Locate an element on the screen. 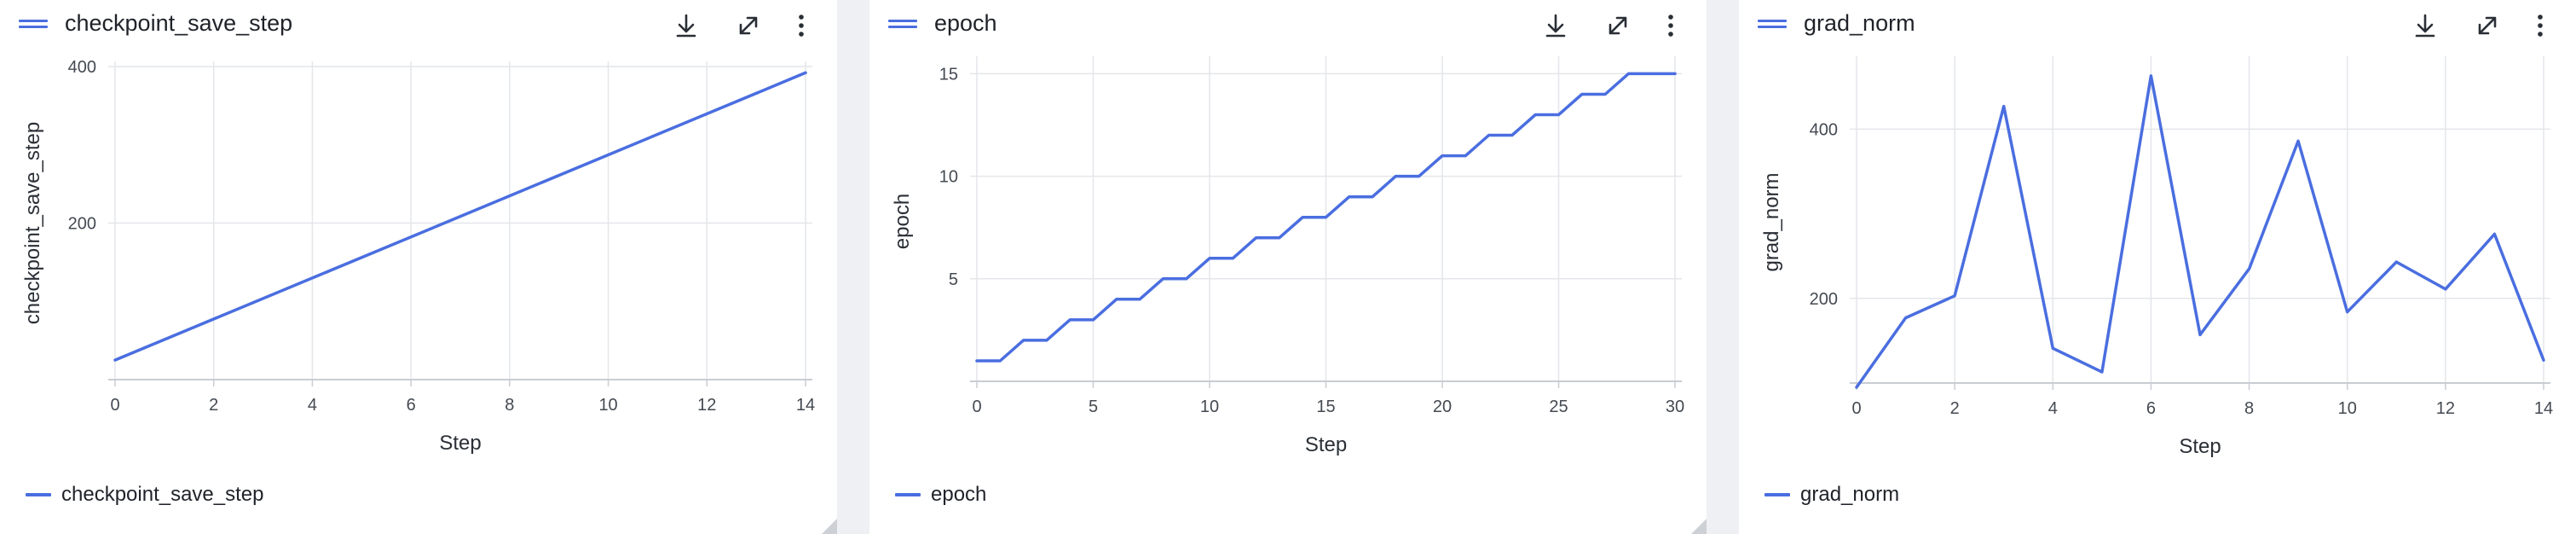 This screenshot has width=2576, height=534. series-line-checkpoint-save-step is located at coordinates (460, 216).